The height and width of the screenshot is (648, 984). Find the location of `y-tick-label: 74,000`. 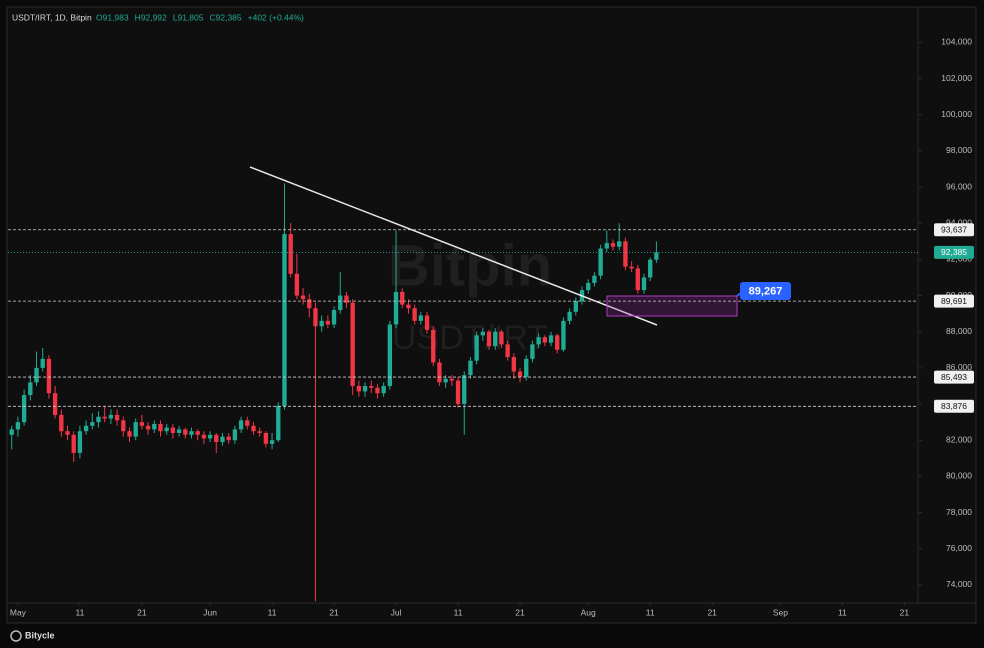

y-tick-label: 74,000 is located at coordinates (959, 584).